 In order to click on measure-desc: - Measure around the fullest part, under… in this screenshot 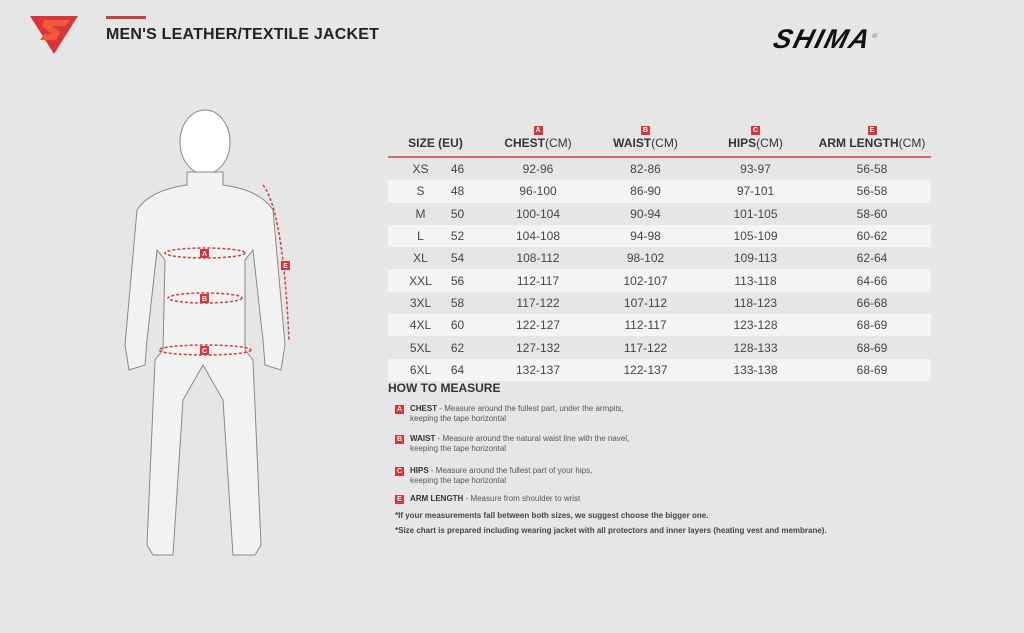, I will do `click(530, 408)`.